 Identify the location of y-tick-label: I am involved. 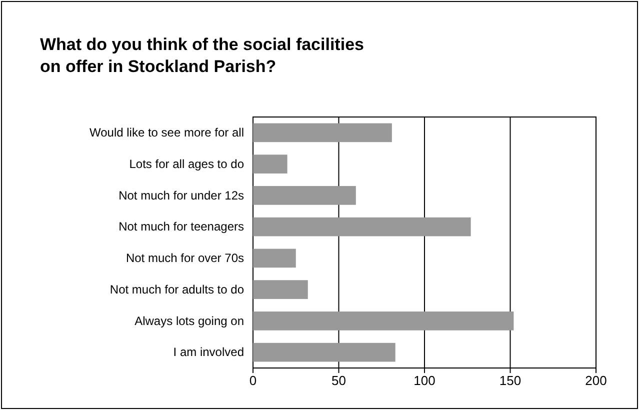
(208, 352).